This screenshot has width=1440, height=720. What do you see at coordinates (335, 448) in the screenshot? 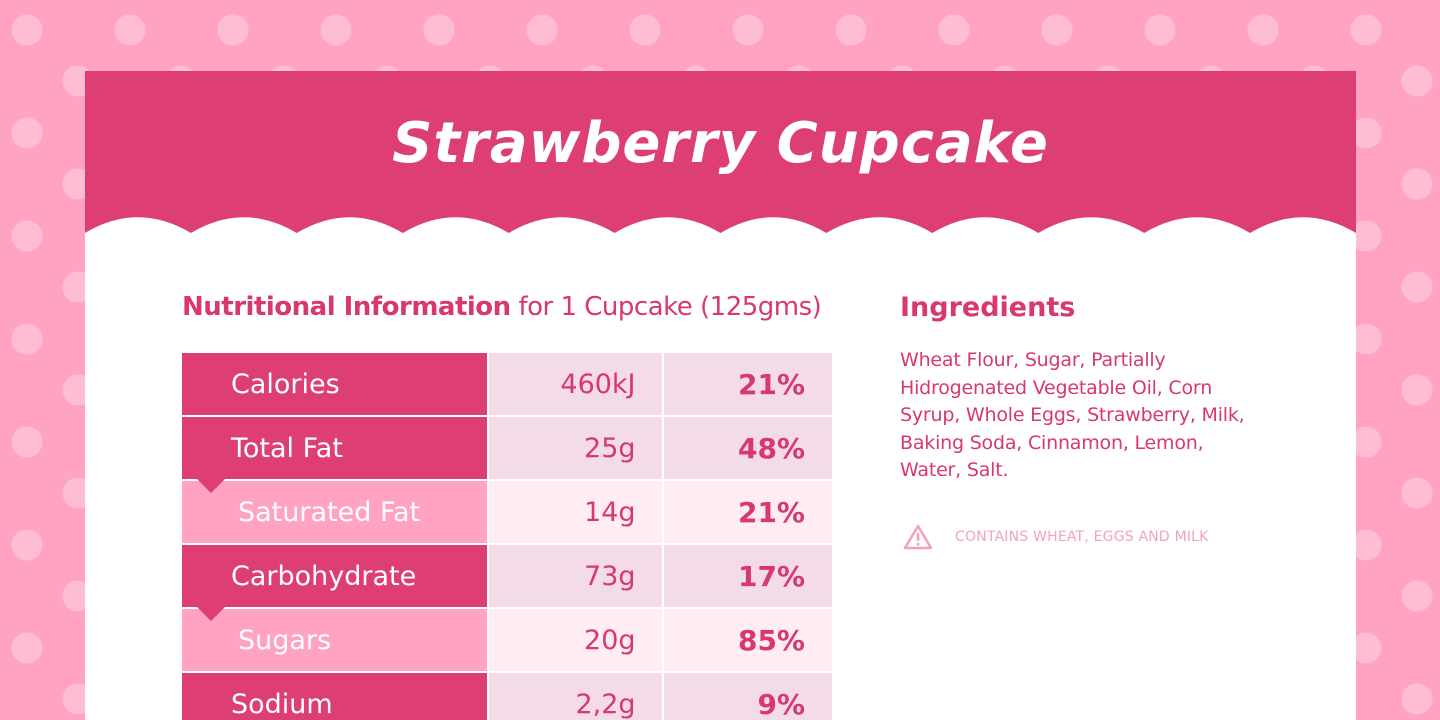
I see `nutrient-name: Total Fat` at bounding box center [335, 448].